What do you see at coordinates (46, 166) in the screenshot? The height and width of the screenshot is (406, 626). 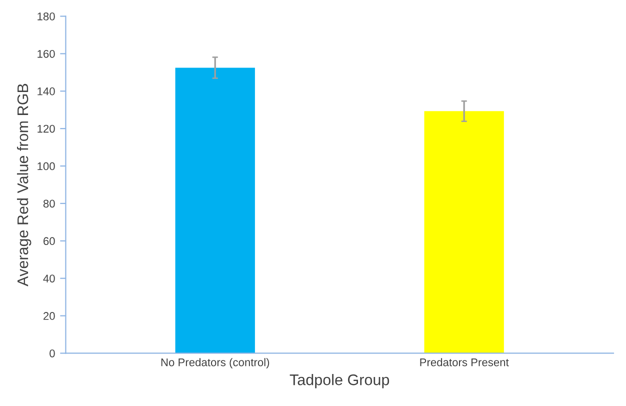 I see `y-tick-label: 100` at bounding box center [46, 166].